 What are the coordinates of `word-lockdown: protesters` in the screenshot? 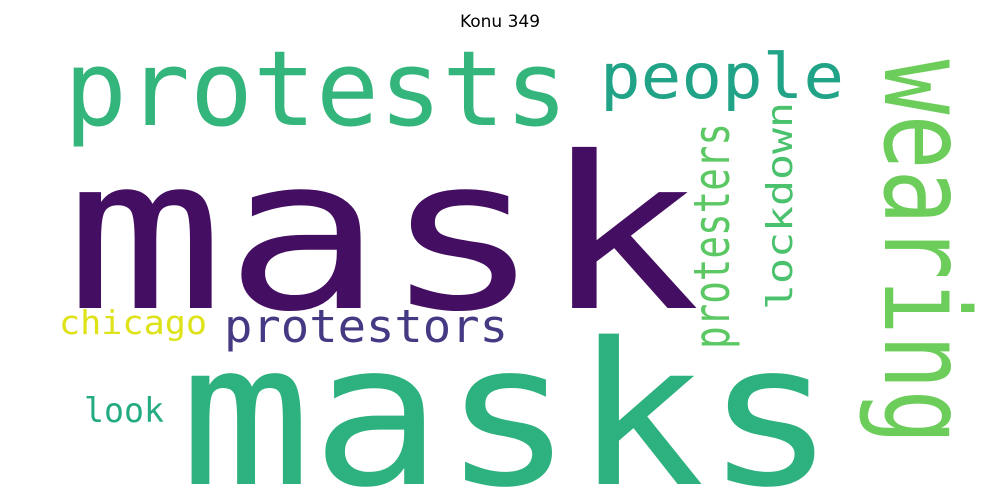 It's located at (712, 236).